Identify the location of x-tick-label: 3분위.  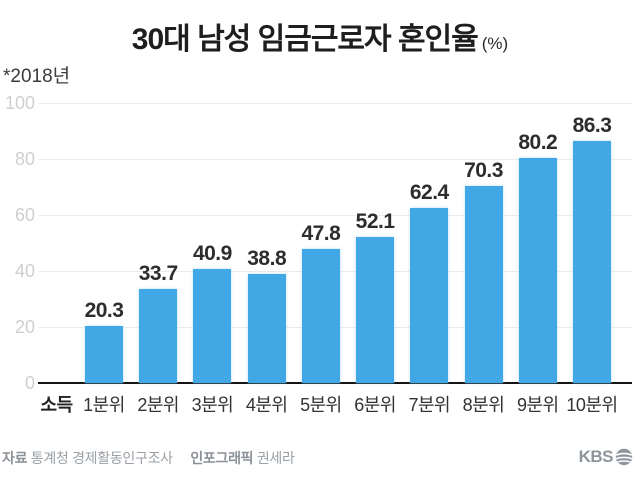
(212, 405).